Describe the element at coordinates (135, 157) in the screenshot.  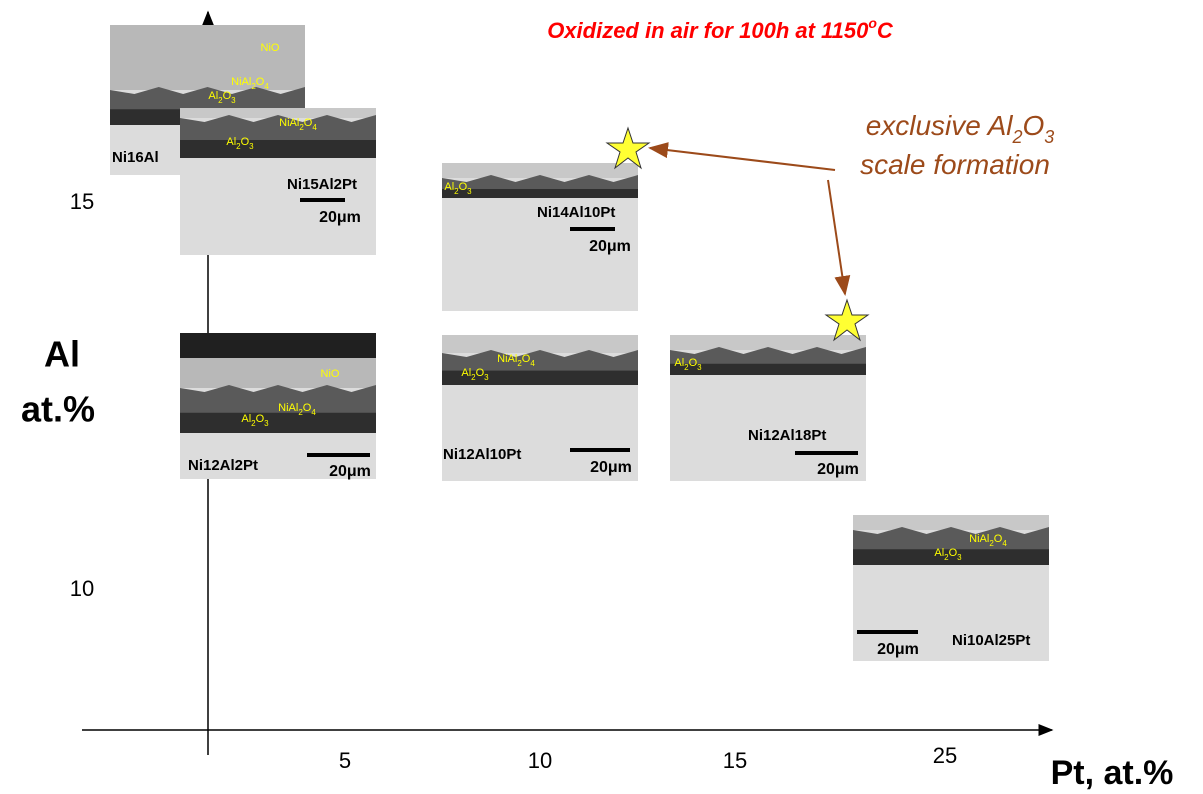
I see `sample-name: Ni16Al` at that location.